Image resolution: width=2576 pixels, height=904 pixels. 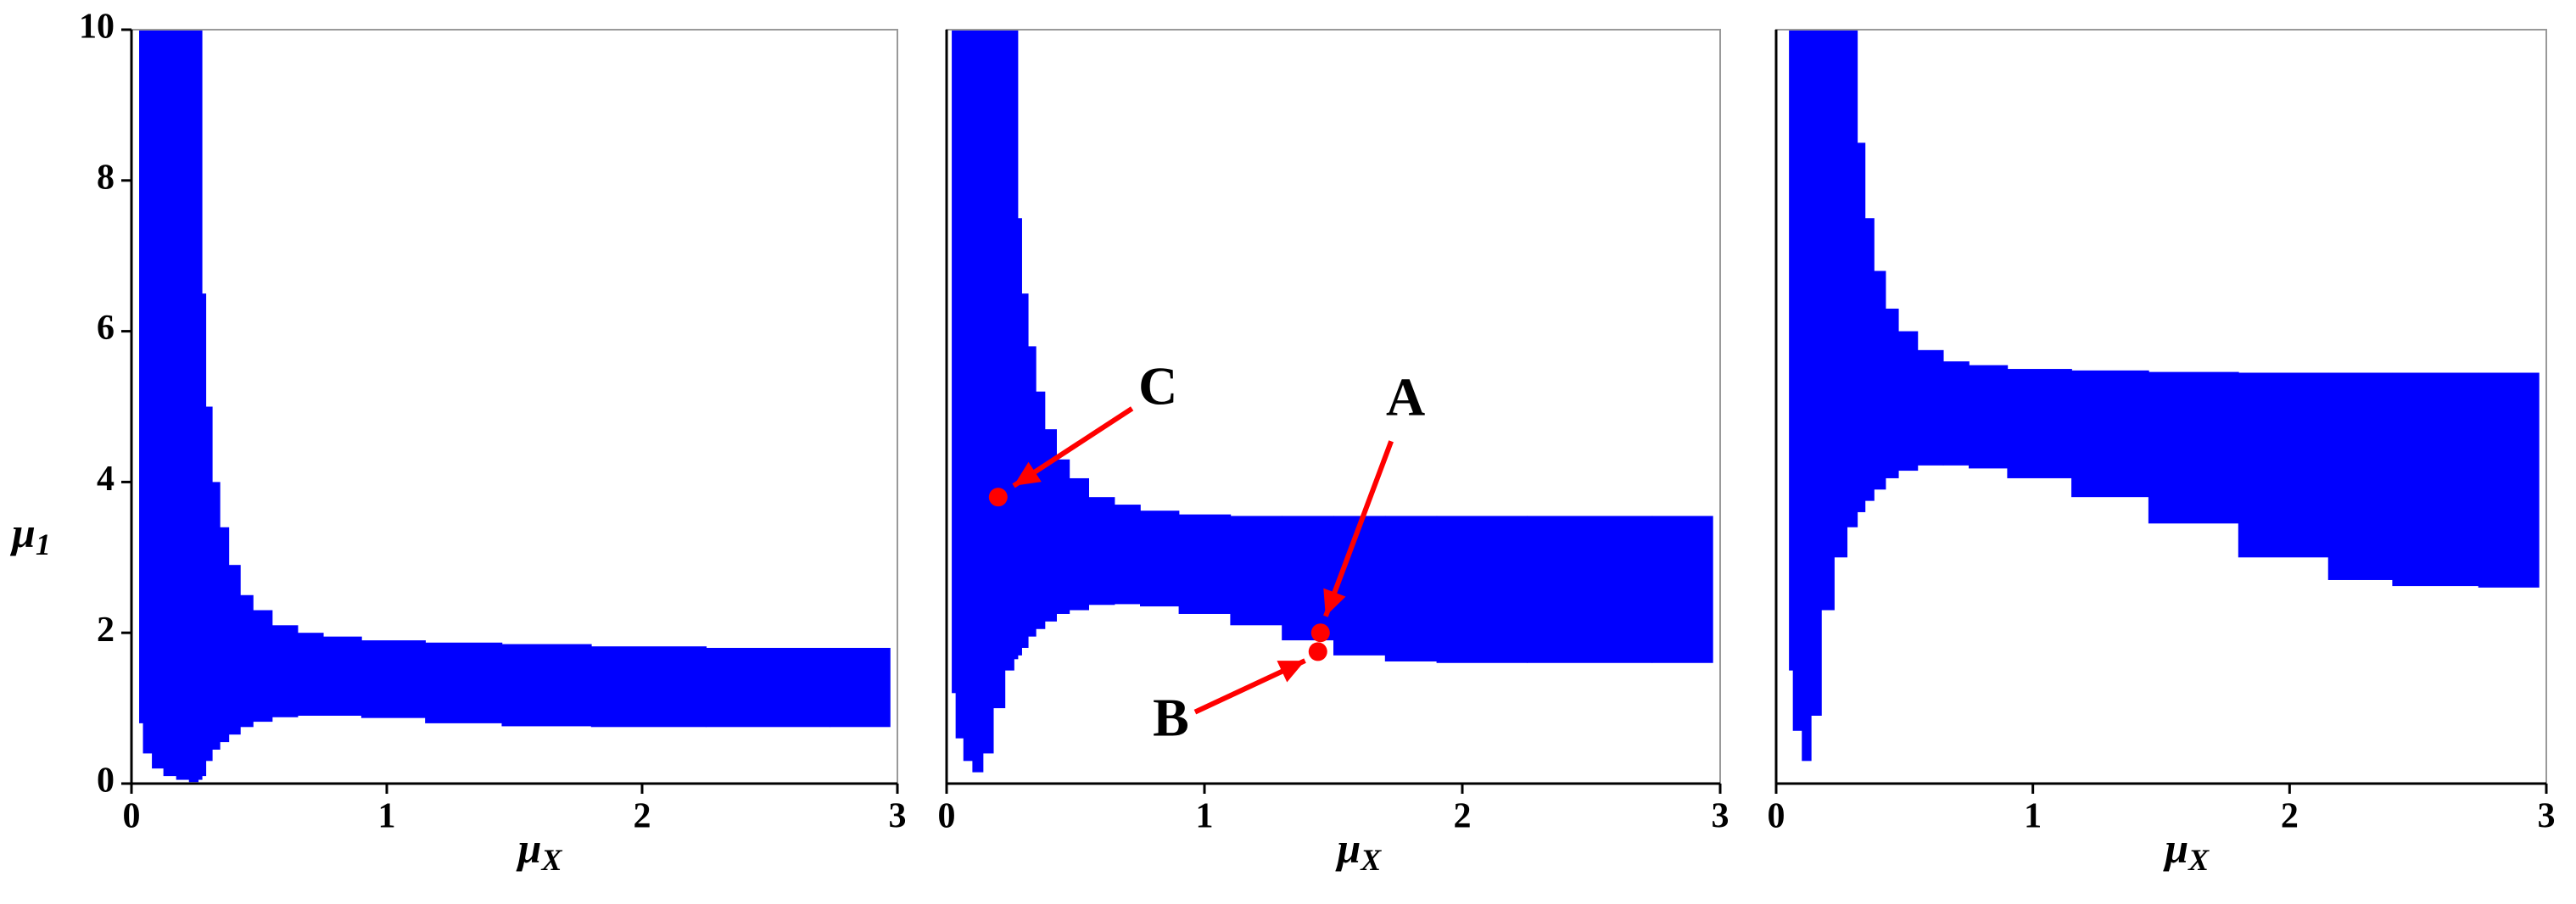 What do you see at coordinates (106, 479) in the screenshot?
I see `y-tick-label: 4` at bounding box center [106, 479].